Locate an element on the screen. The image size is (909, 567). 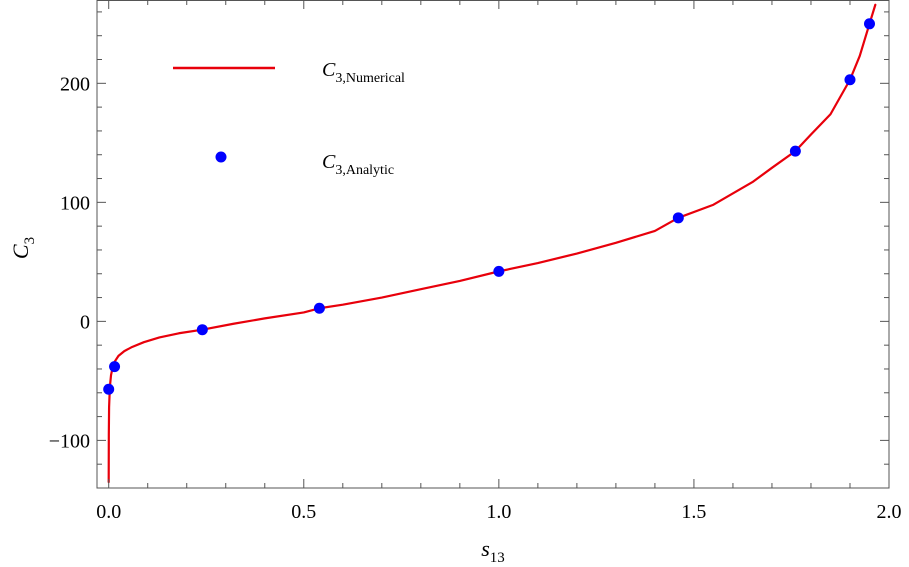
y-tick-label: 0 is located at coordinates (85, 322).